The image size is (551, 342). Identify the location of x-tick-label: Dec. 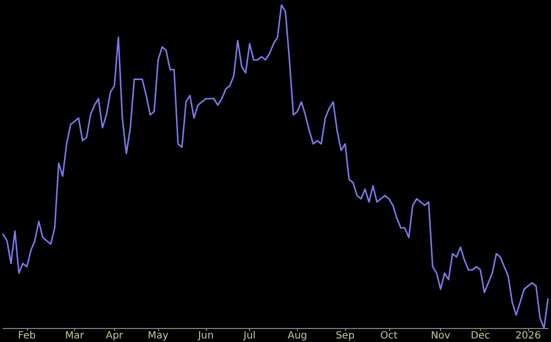
(480, 336).